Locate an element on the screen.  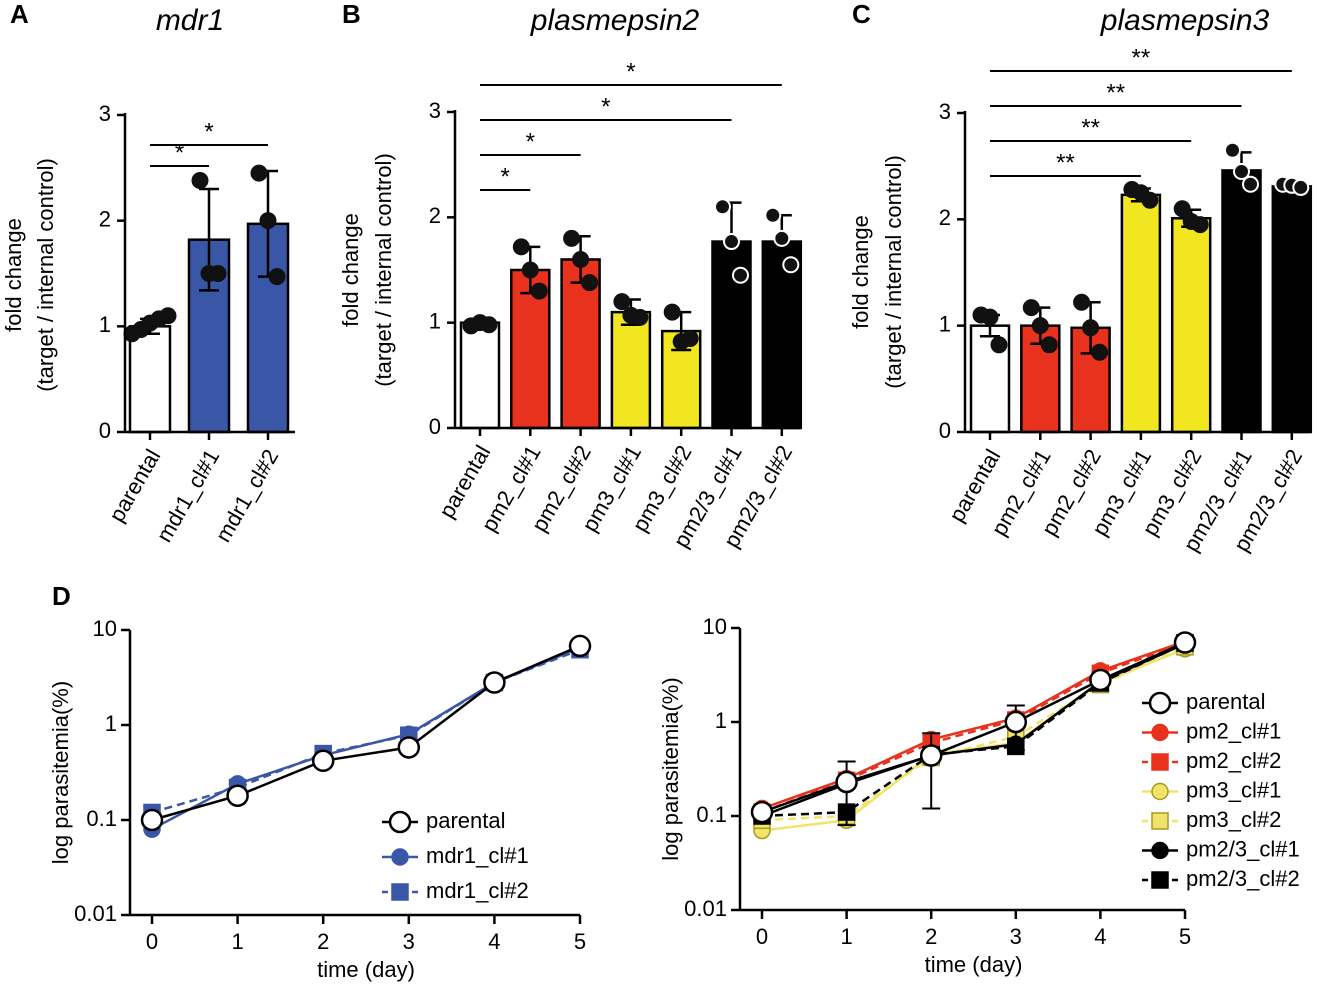
panel-letter: B is located at coordinates (351, 14).